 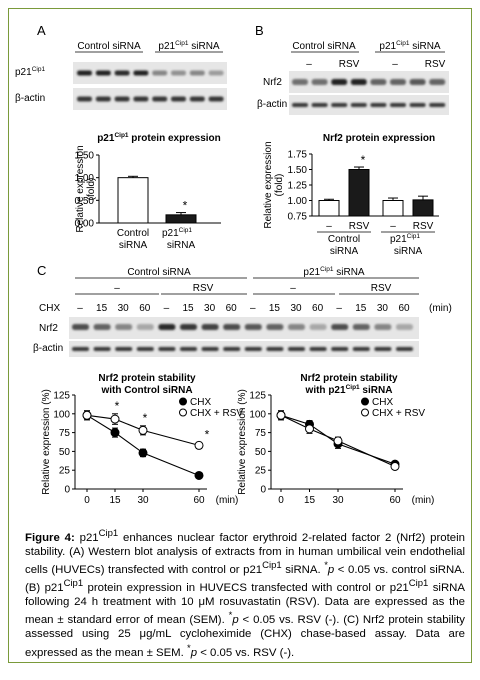 I want to click on x-treatment-label: –, so click(x=393, y=226).